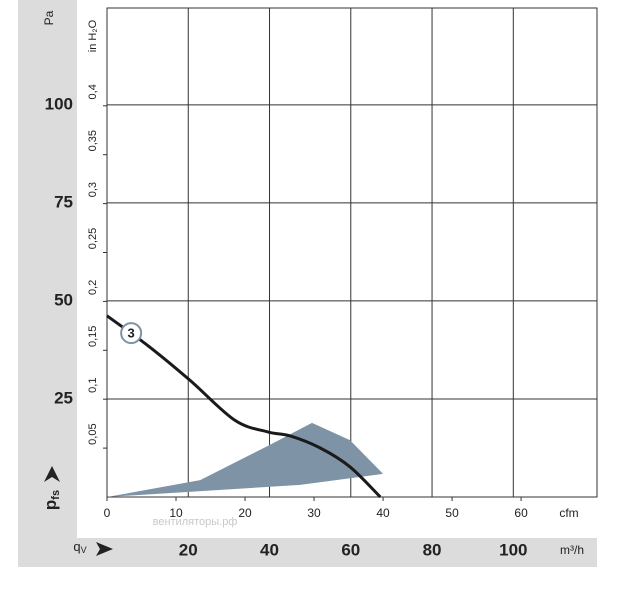 The image size is (619, 595). What do you see at coordinates (93, 189) in the screenshot?
I see `y2-tick-label: 0,3` at bounding box center [93, 189].